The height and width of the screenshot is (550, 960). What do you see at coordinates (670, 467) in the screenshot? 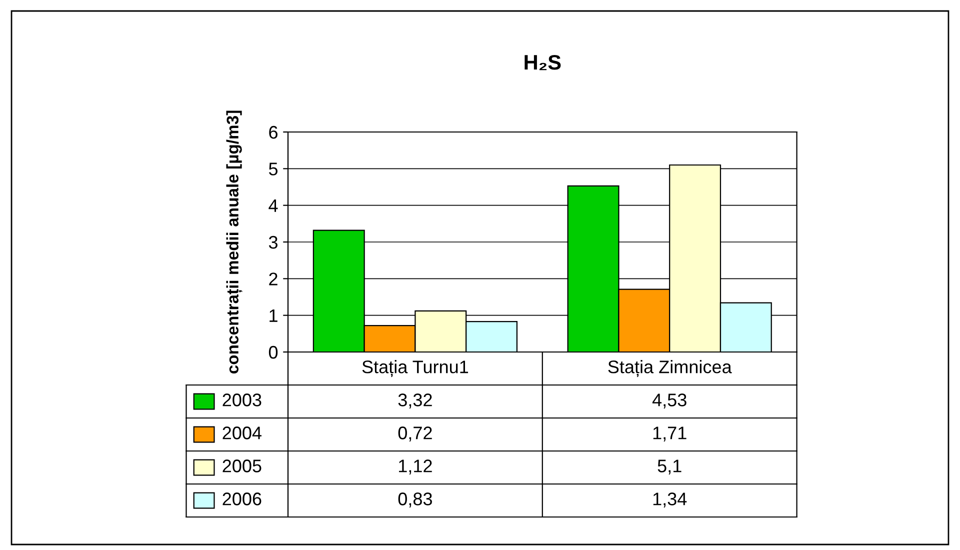
I see `data-label: 5,1` at bounding box center [670, 467].